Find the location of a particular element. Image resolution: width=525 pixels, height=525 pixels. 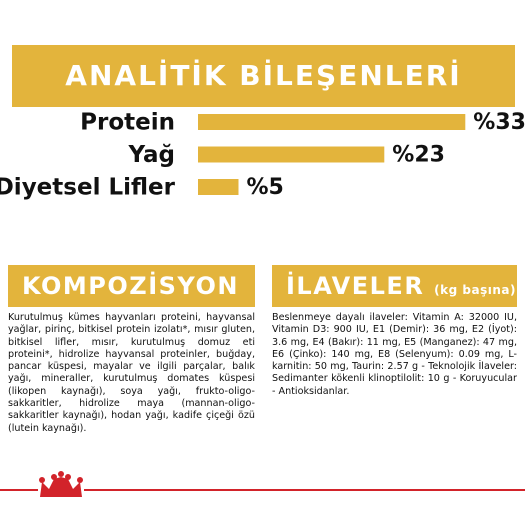

category-label: Protein is located at coordinates (127, 123).